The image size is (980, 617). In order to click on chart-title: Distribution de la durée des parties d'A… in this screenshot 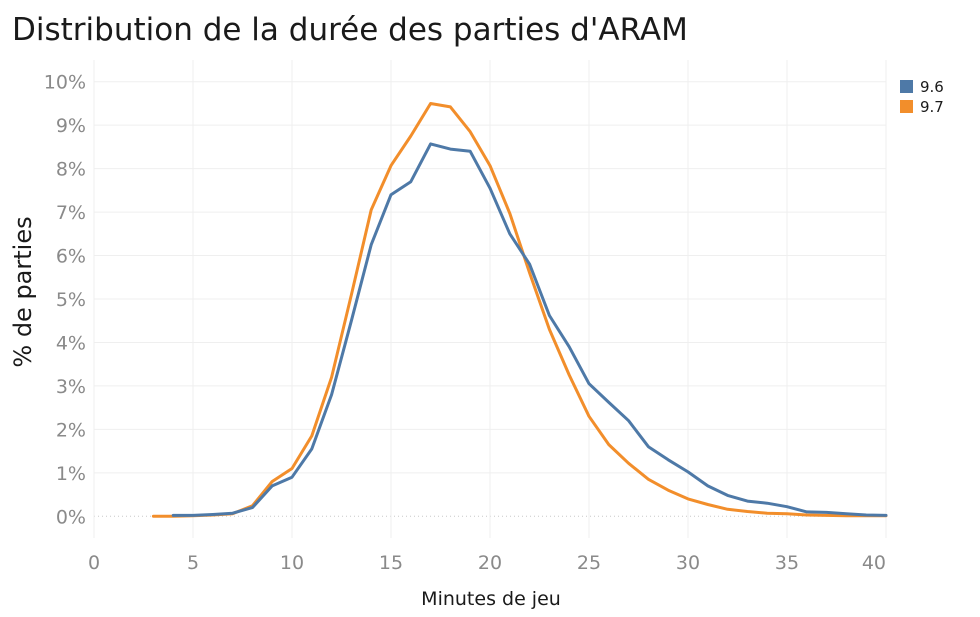, I will do `click(350, 30)`.